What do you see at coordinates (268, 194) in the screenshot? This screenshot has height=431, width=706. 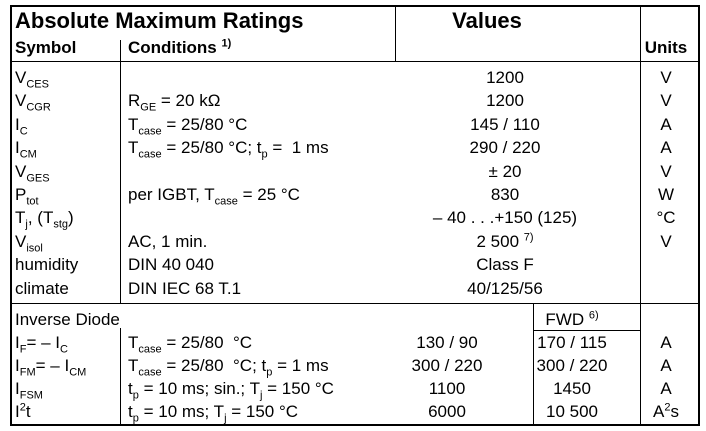 I see `text: = 25 °C` at bounding box center [268, 194].